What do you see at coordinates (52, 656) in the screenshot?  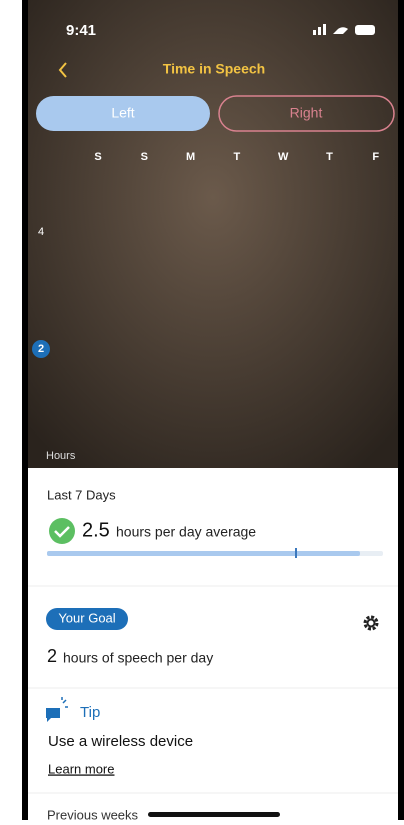 I see `goal-value: 2` at bounding box center [52, 656].